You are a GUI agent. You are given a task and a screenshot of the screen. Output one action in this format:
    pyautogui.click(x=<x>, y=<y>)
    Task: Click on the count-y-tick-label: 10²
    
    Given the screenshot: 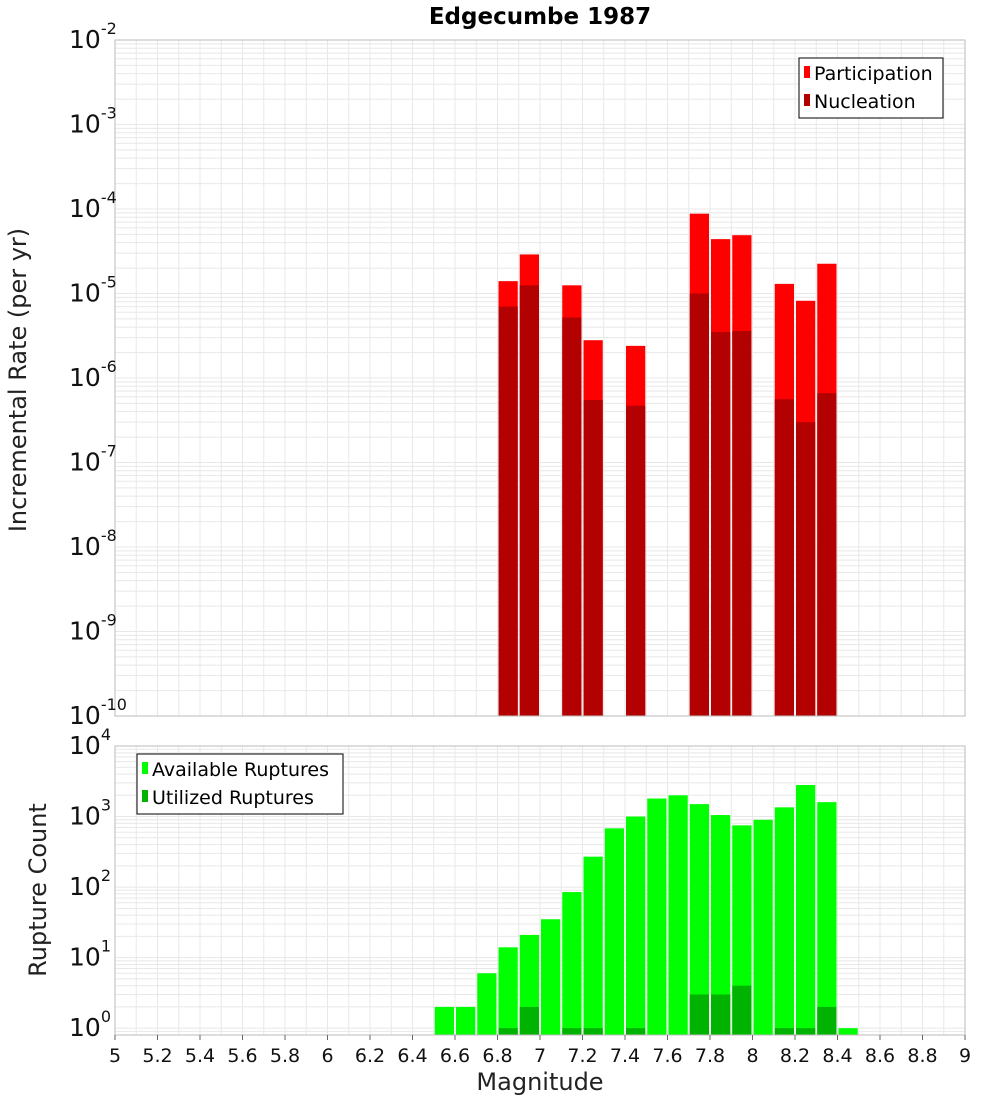 What is the action you would take?
    pyautogui.click(x=90, y=883)
    